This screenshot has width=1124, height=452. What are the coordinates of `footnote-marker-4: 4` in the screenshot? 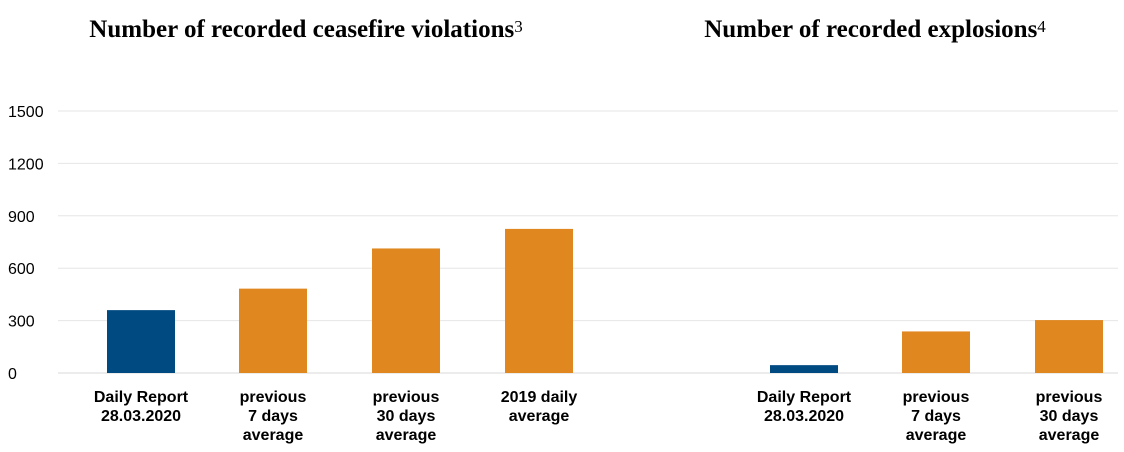 It's located at (1041, 26).